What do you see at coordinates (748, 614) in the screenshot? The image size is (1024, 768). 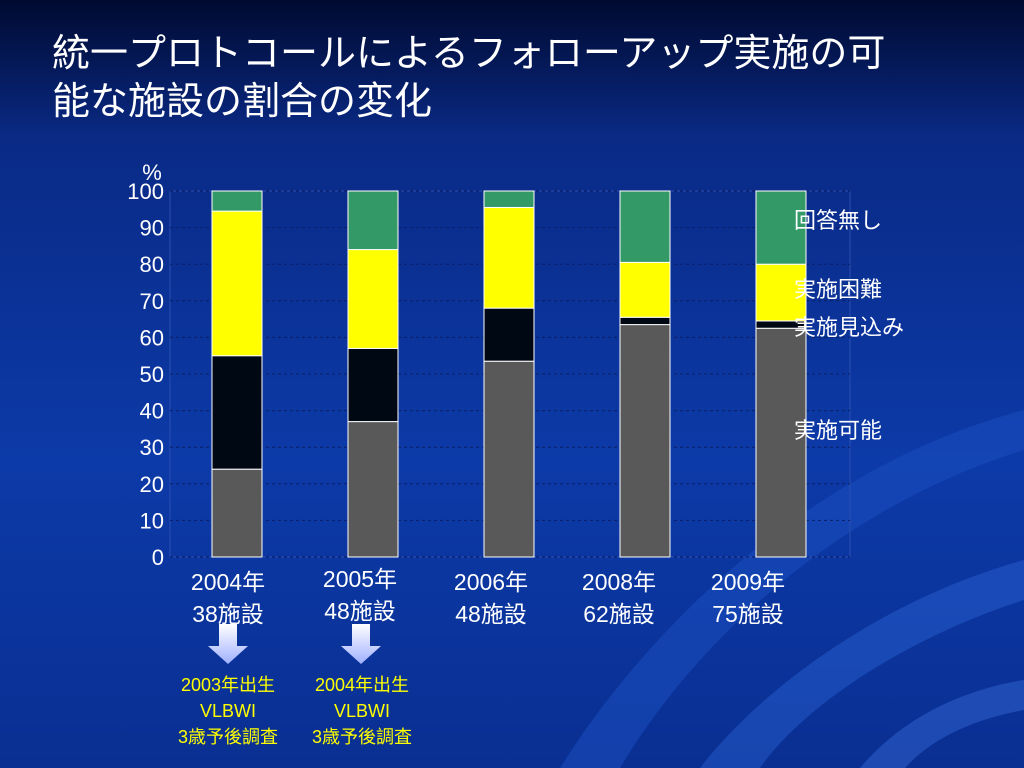 I see `category-facilities: 75施設` at bounding box center [748, 614].